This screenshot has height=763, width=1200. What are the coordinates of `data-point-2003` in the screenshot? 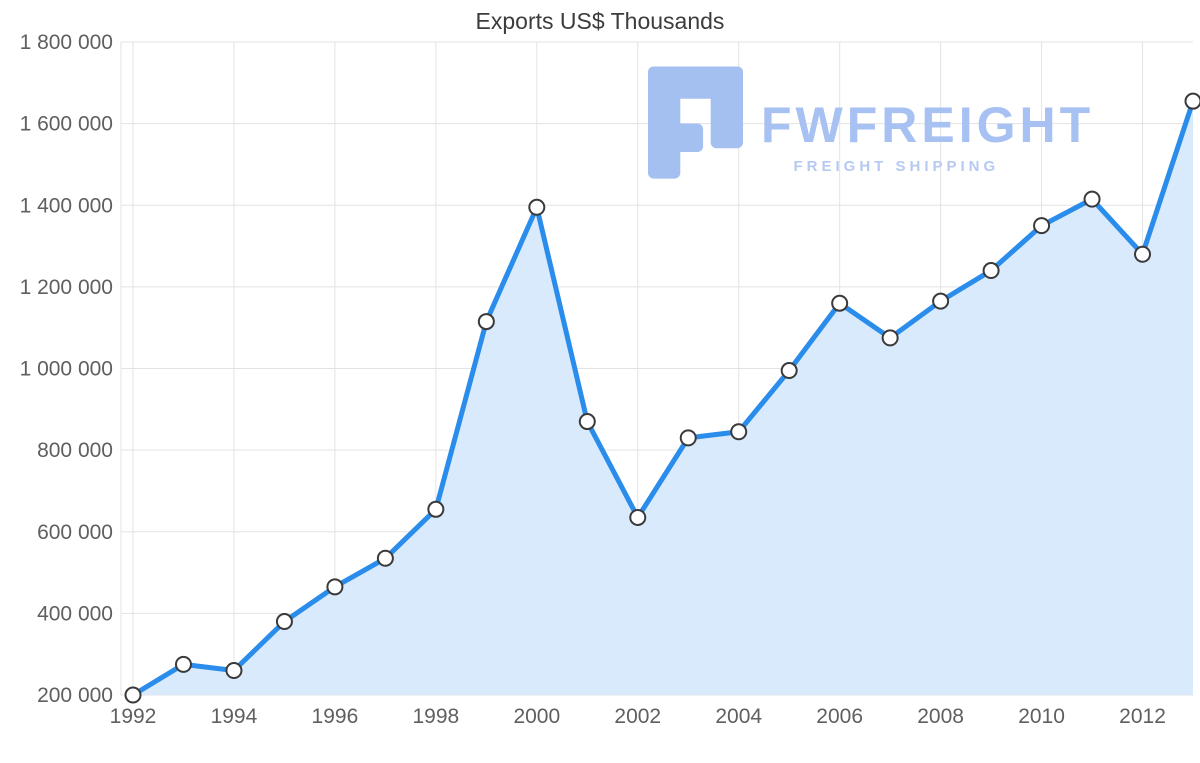 It's located at (688, 438).